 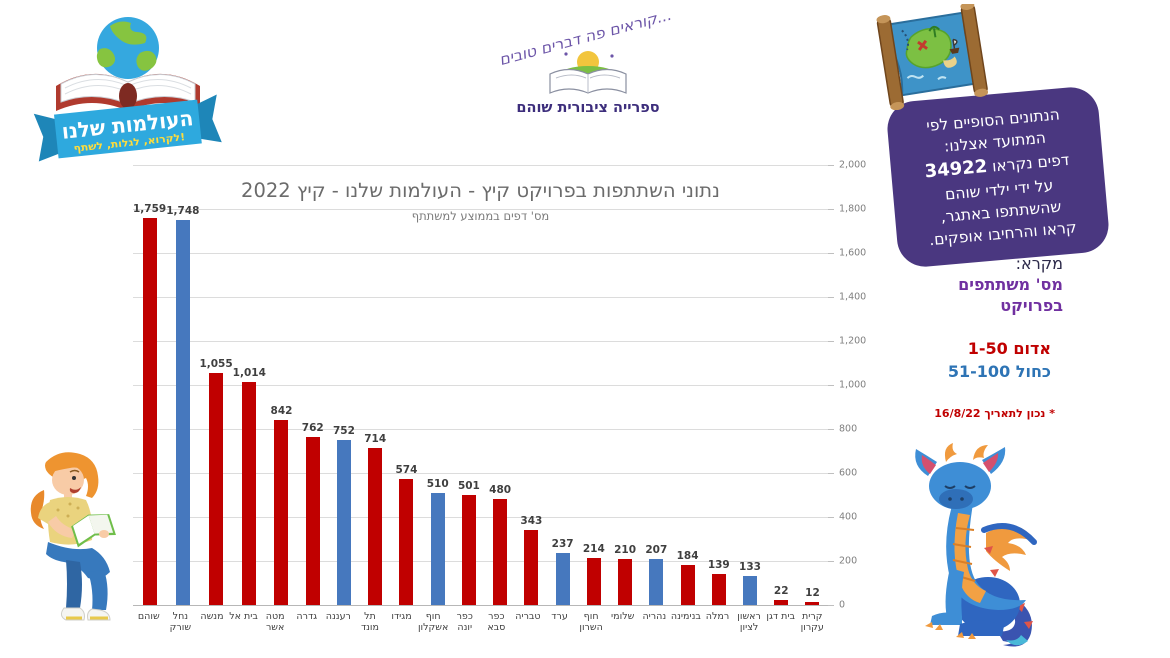 I want to click on y-axis-label: 1,600, so click(x=853, y=253).